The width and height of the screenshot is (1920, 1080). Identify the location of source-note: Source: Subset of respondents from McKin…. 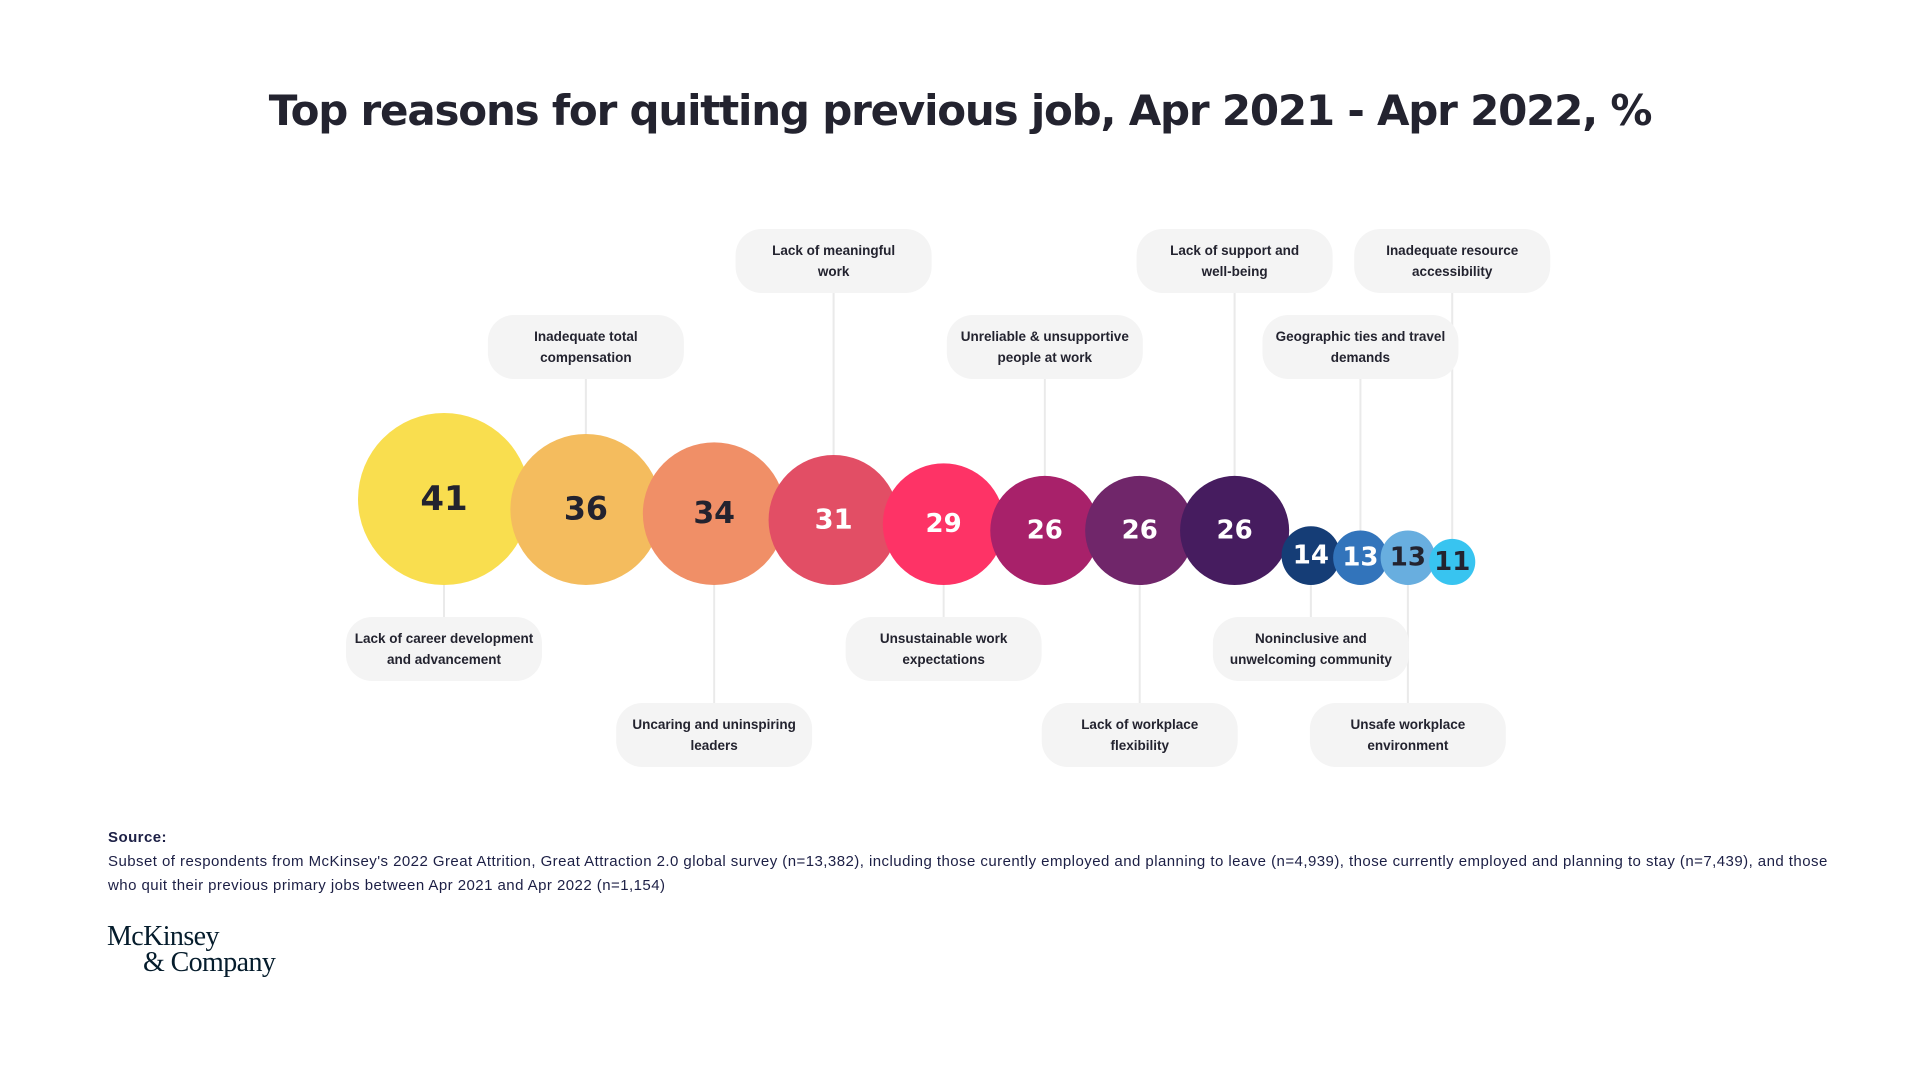
(968, 862).